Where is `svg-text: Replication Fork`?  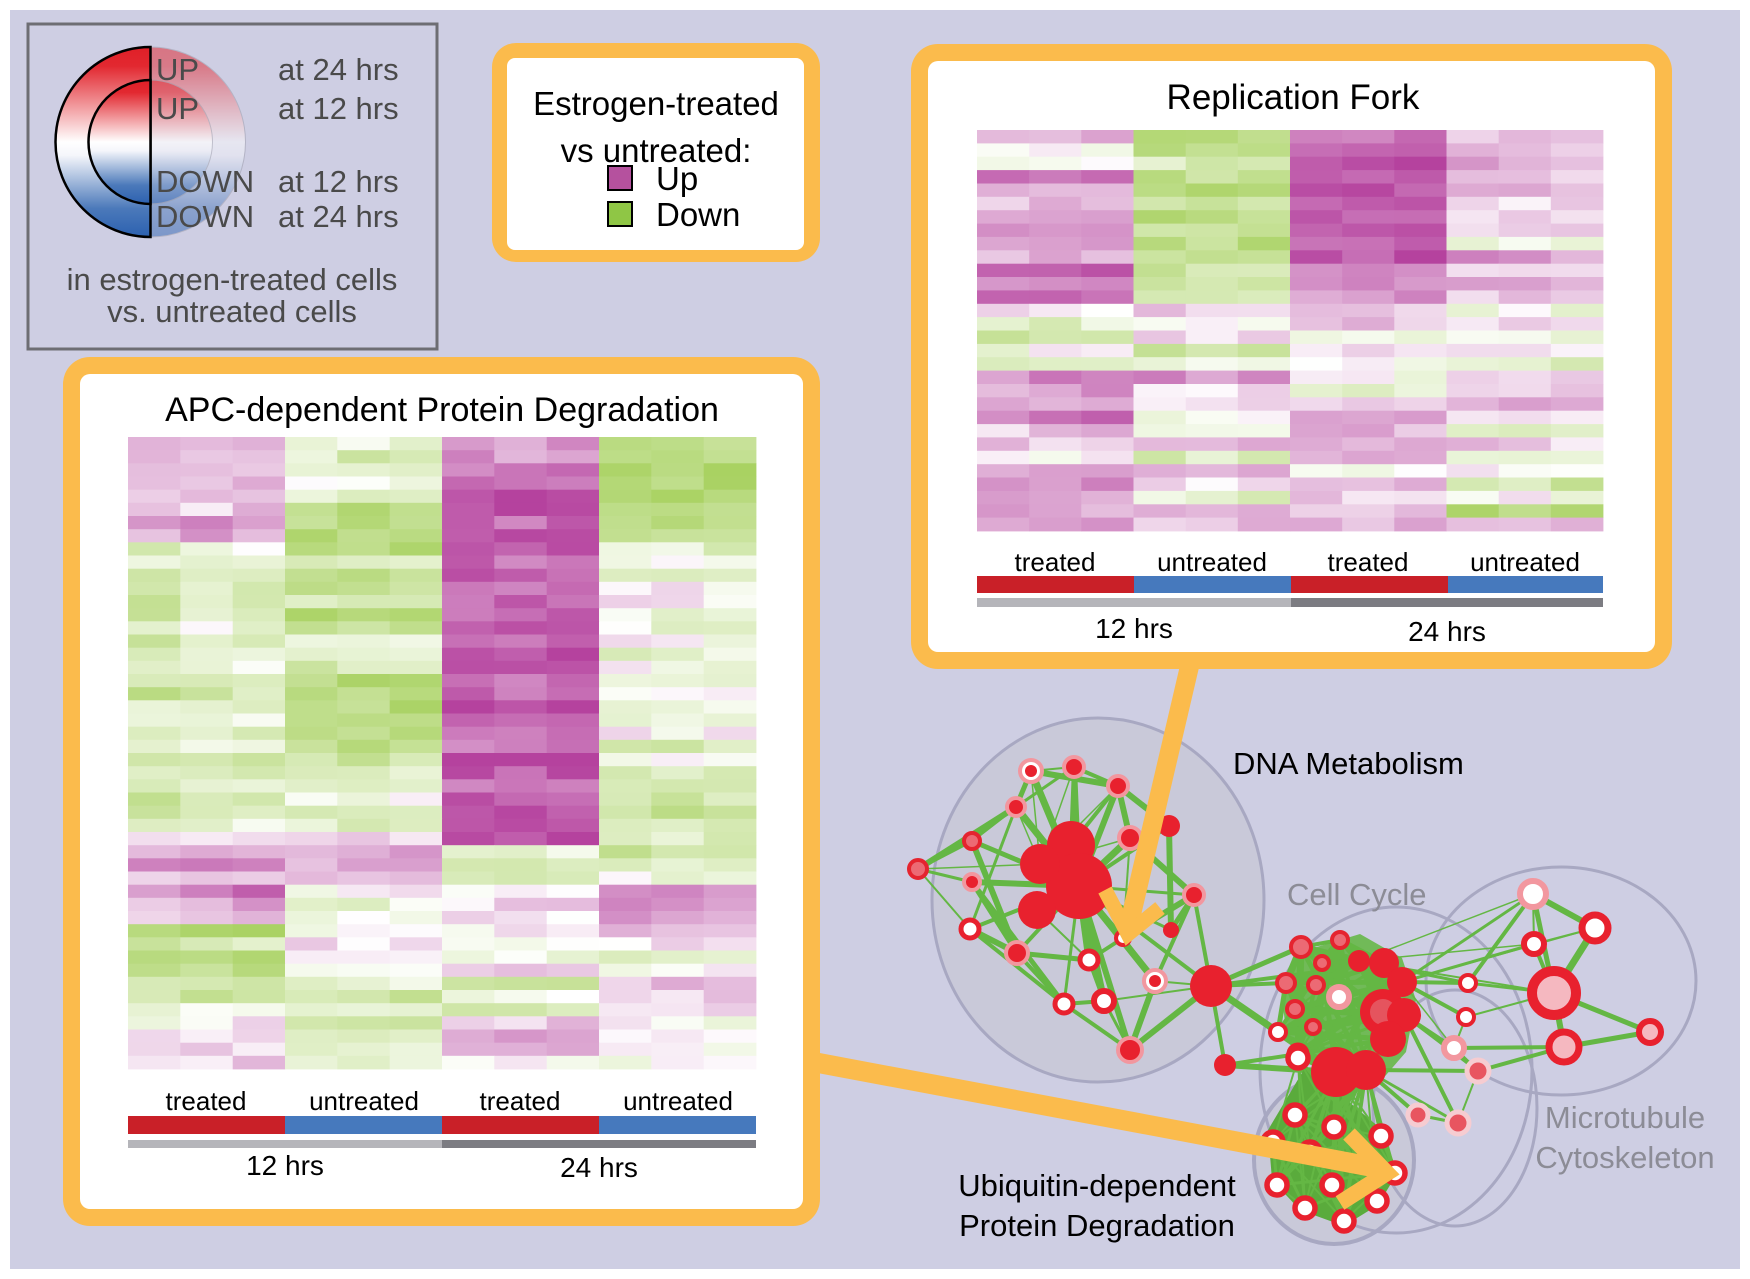 svg-text: Replication Fork is located at coordinates (1293, 97).